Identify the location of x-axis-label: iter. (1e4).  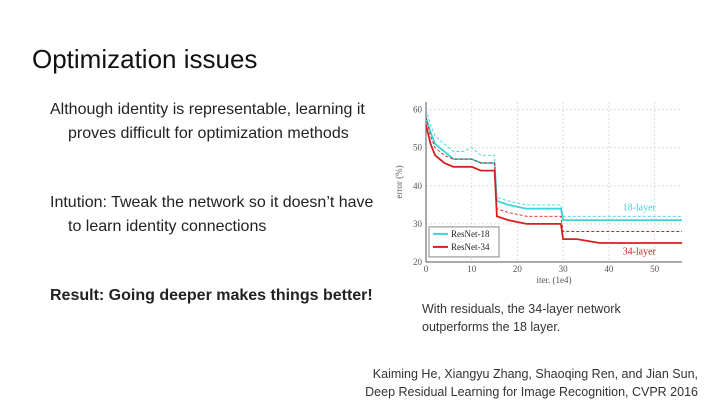
(554, 280).